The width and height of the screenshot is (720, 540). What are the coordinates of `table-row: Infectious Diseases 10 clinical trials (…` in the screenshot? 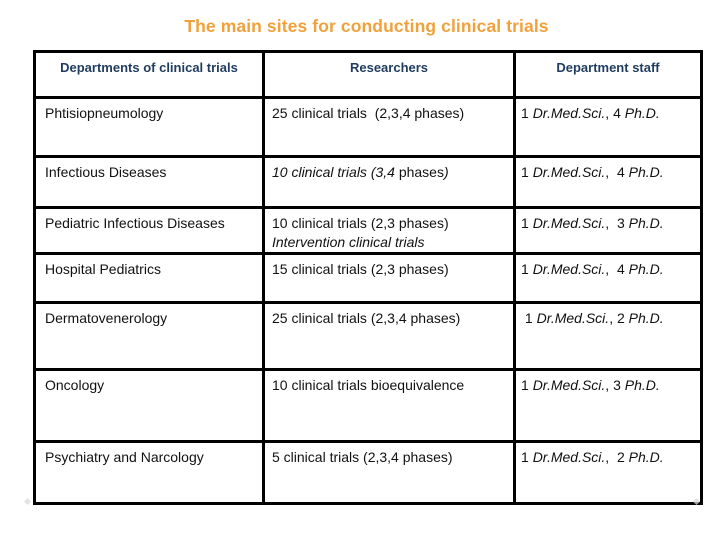 It's located at (368, 182).